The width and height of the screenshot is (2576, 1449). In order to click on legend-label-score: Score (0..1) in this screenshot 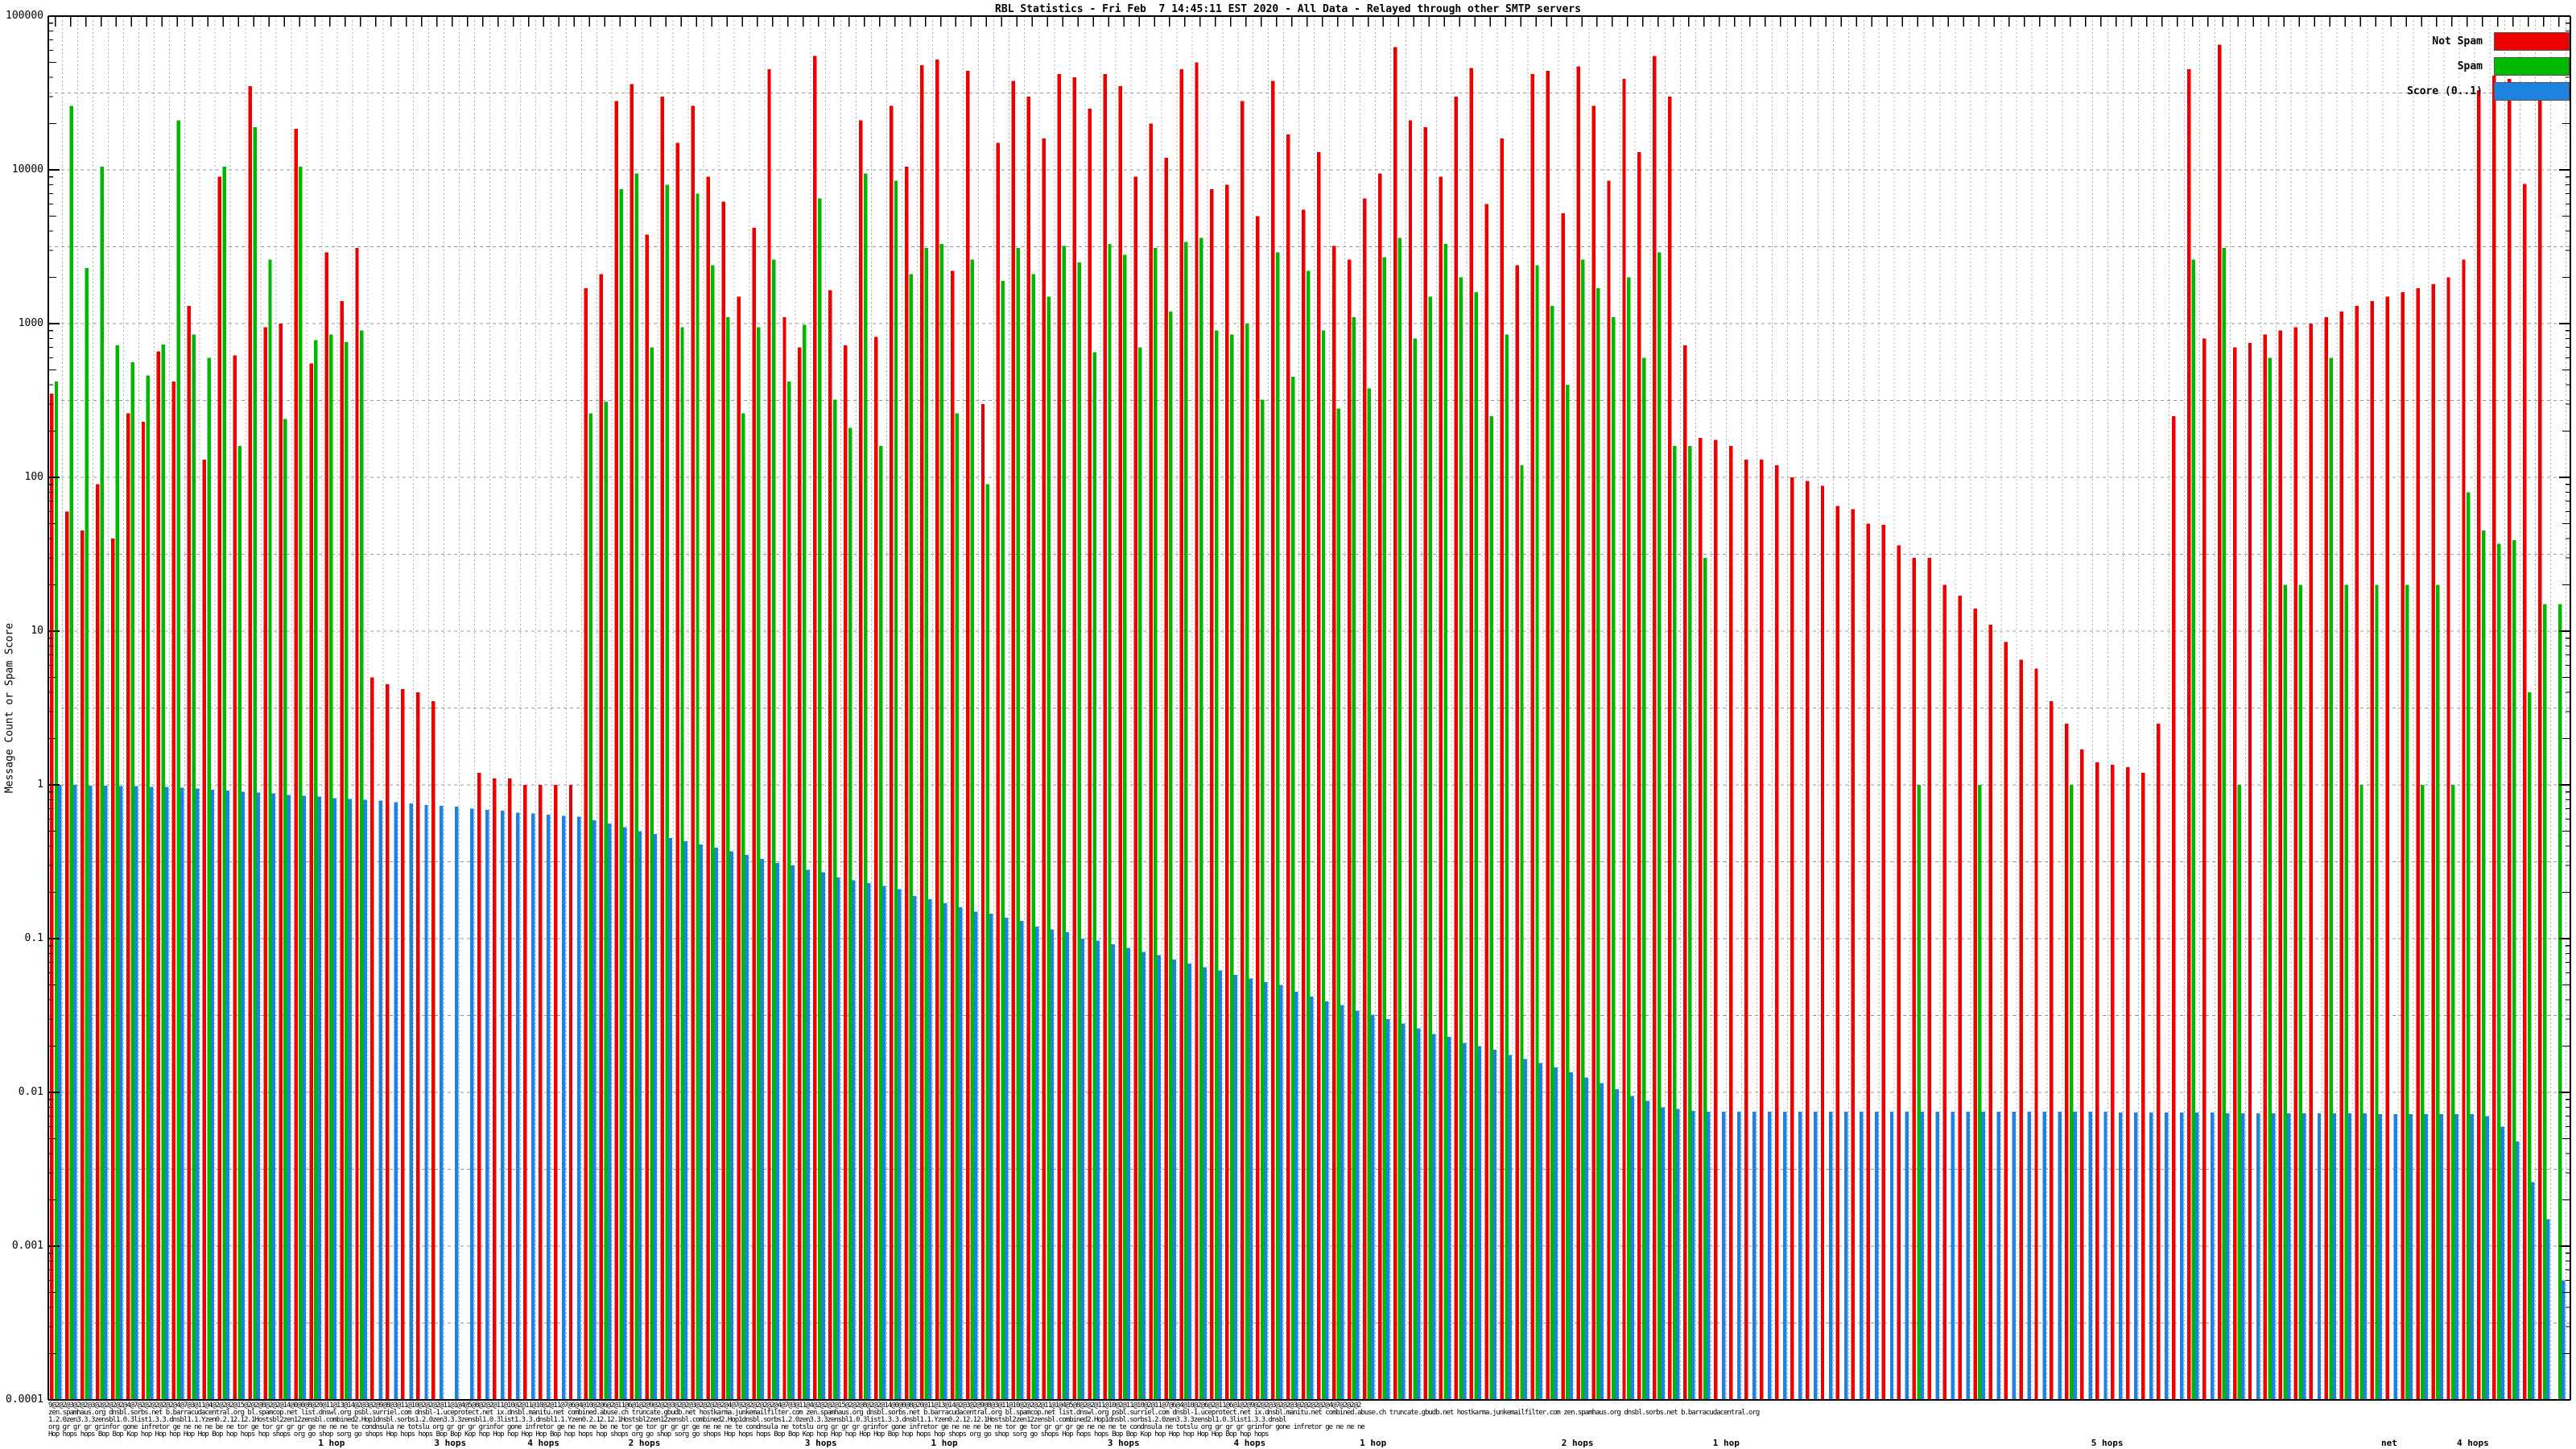, I will do `click(2445, 91)`.